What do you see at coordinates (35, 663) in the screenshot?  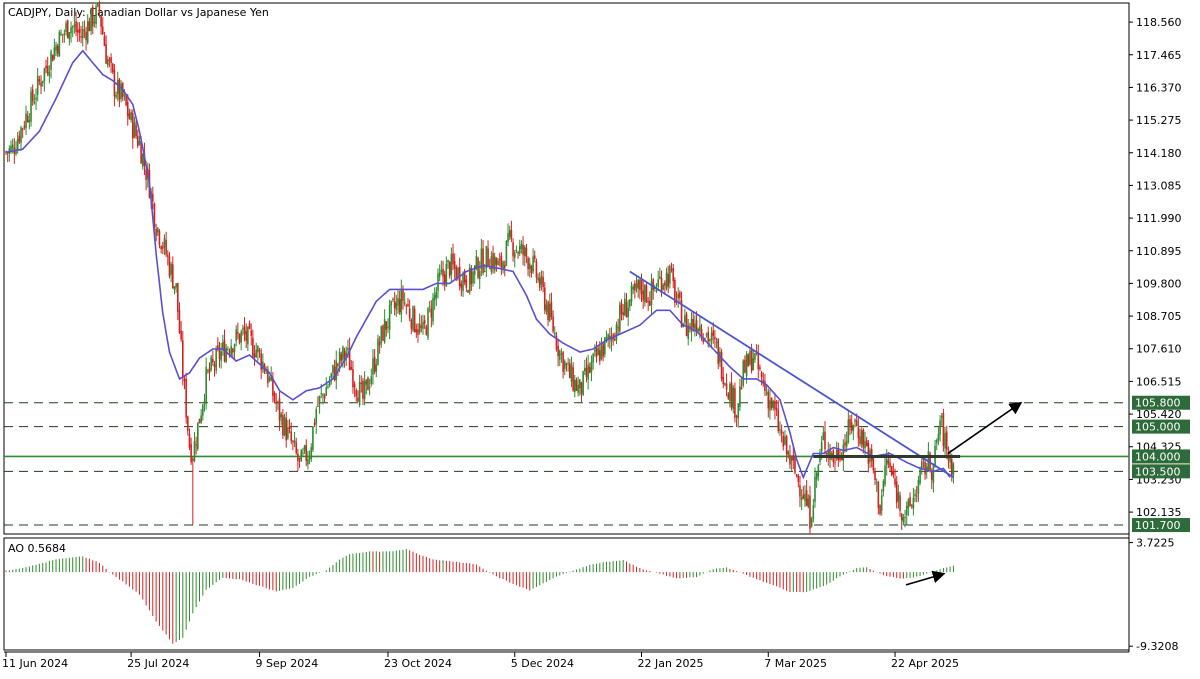 I see `date-label: 11 Jun 2024` at bounding box center [35, 663].